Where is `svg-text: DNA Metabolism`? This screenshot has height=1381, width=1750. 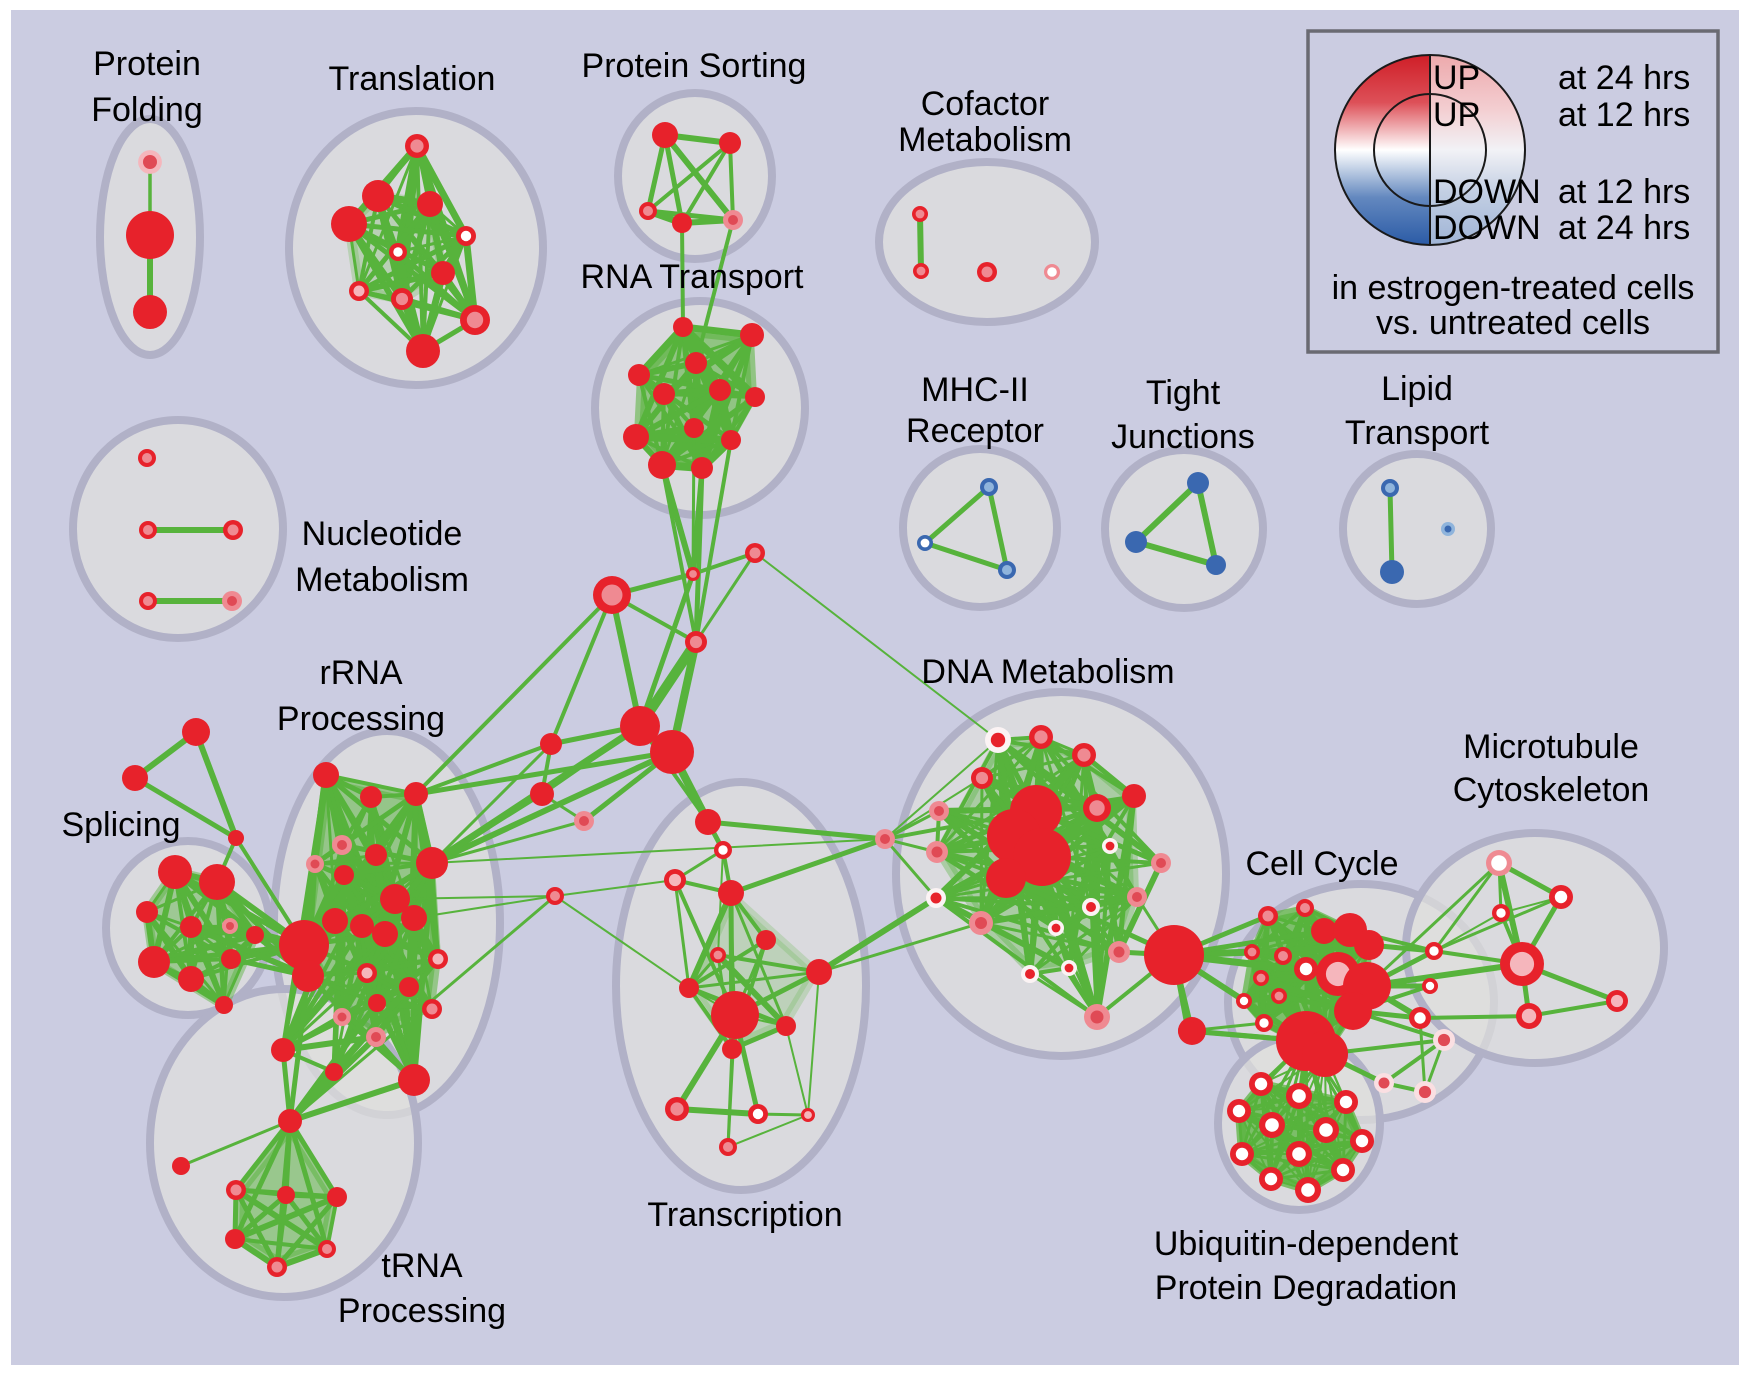 svg-text: DNA Metabolism is located at coordinates (1047, 672).